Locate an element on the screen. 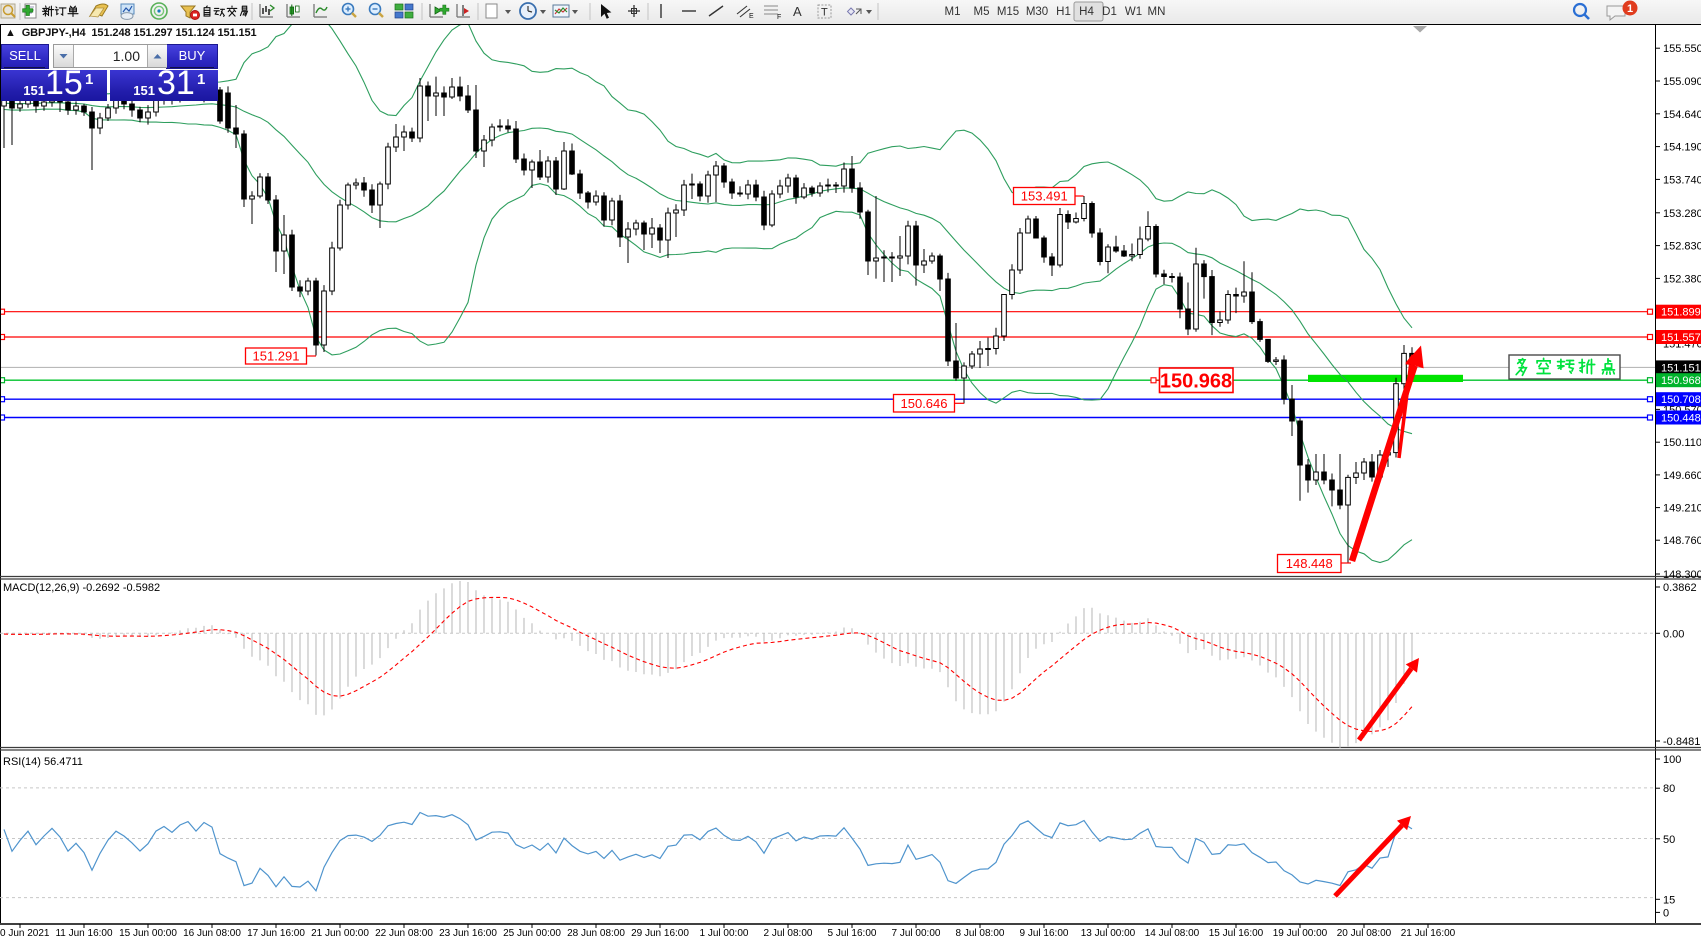  svg-text: MN is located at coordinates (1157, 12).